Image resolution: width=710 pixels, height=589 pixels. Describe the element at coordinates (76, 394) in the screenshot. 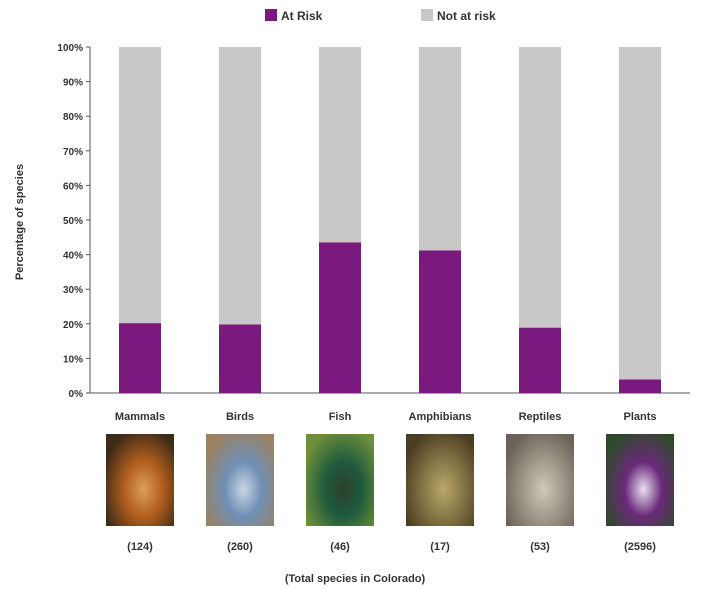

I see `y-tick-label: 0%` at that location.